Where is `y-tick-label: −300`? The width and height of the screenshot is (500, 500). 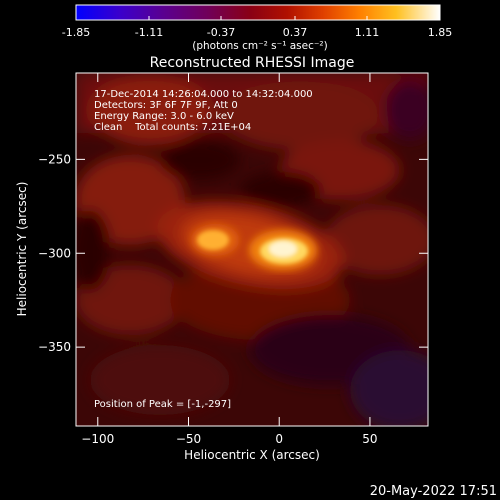 y-tick-label: −300 is located at coordinates (54, 253).